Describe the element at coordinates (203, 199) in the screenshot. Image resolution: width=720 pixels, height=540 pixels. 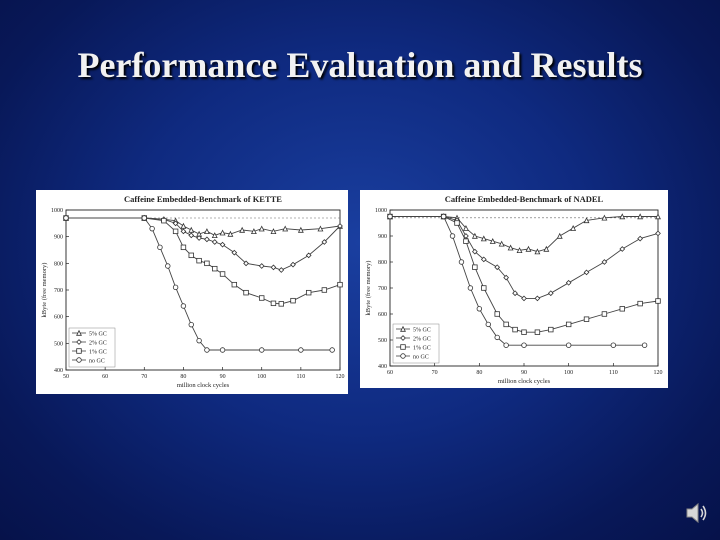
I see `kette-title: Caffeine Embedded-Benchmark of KETTE` at that location.